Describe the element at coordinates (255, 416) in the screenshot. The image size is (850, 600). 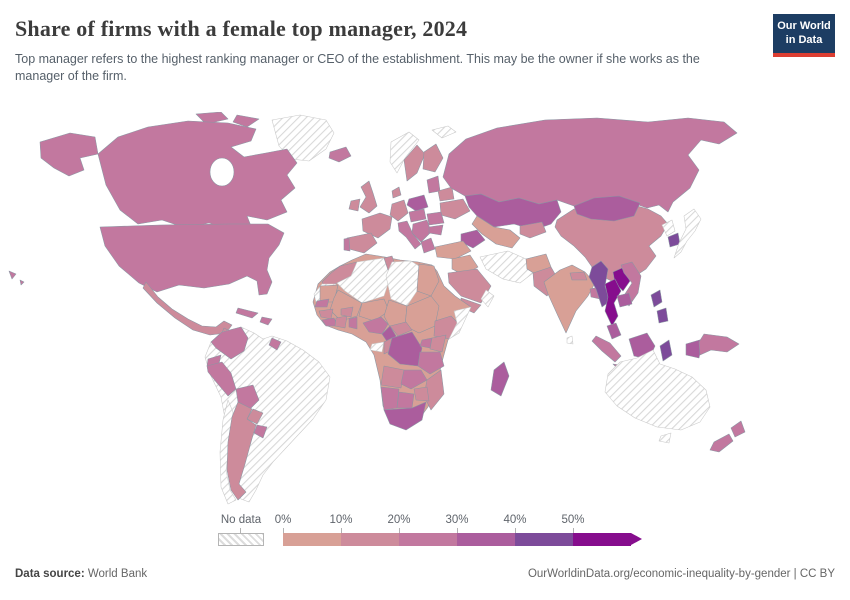
I see `country-paraguay` at that location.